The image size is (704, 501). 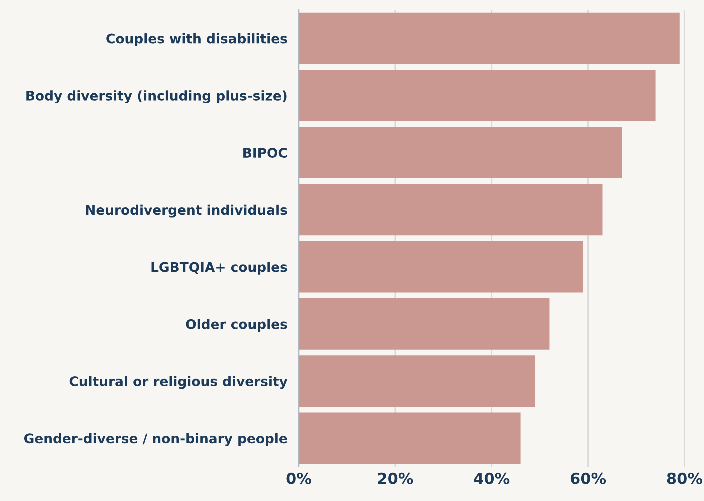 I want to click on x-tick-label: 80%, so click(x=685, y=478).